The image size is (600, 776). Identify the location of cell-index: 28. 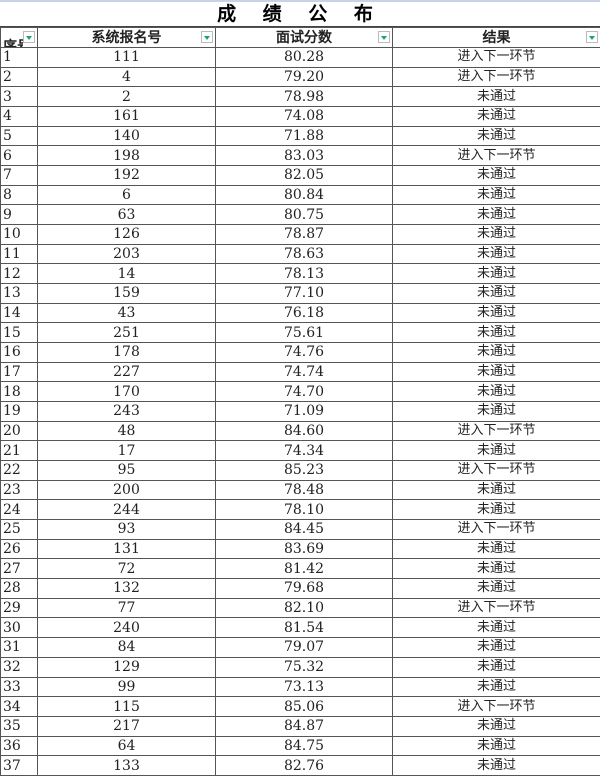
(19, 589).